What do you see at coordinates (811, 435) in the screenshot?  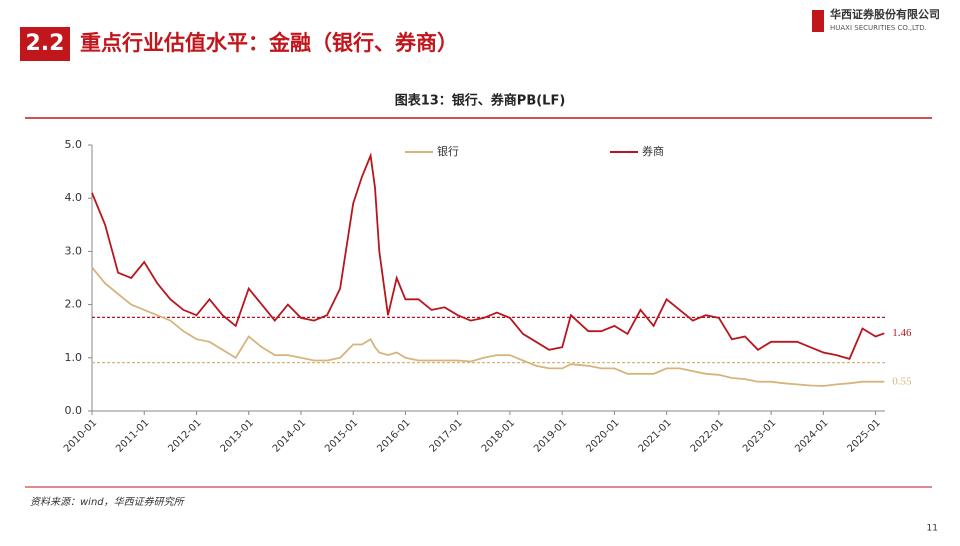 I see `x-tick-label: 2024-01` at bounding box center [811, 435].